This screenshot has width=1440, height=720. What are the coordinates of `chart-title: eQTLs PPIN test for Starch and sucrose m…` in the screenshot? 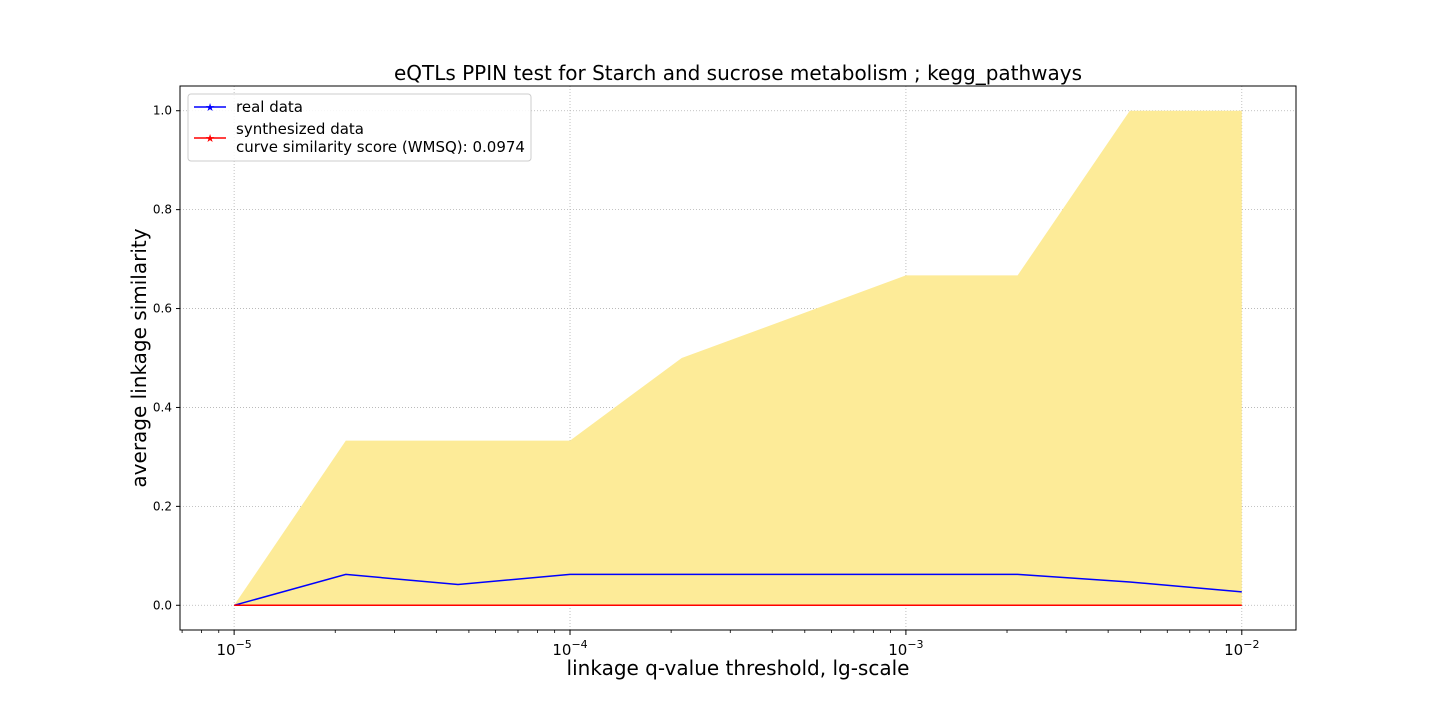 It's located at (738, 73).